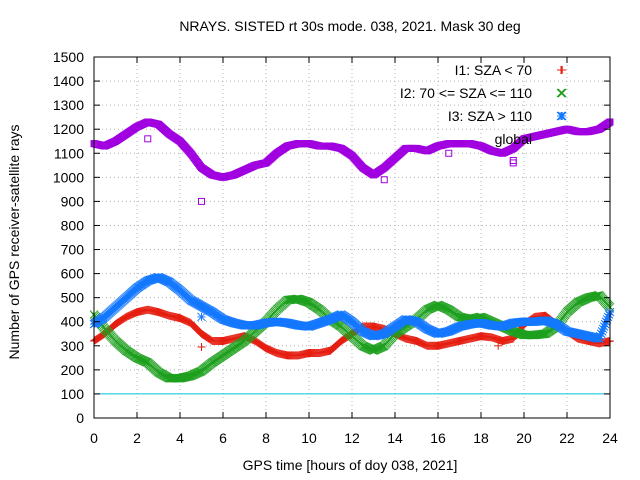 Image resolution: width=640 pixels, height=480 pixels. I want to click on x-tick-label: 24, so click(610, 438).